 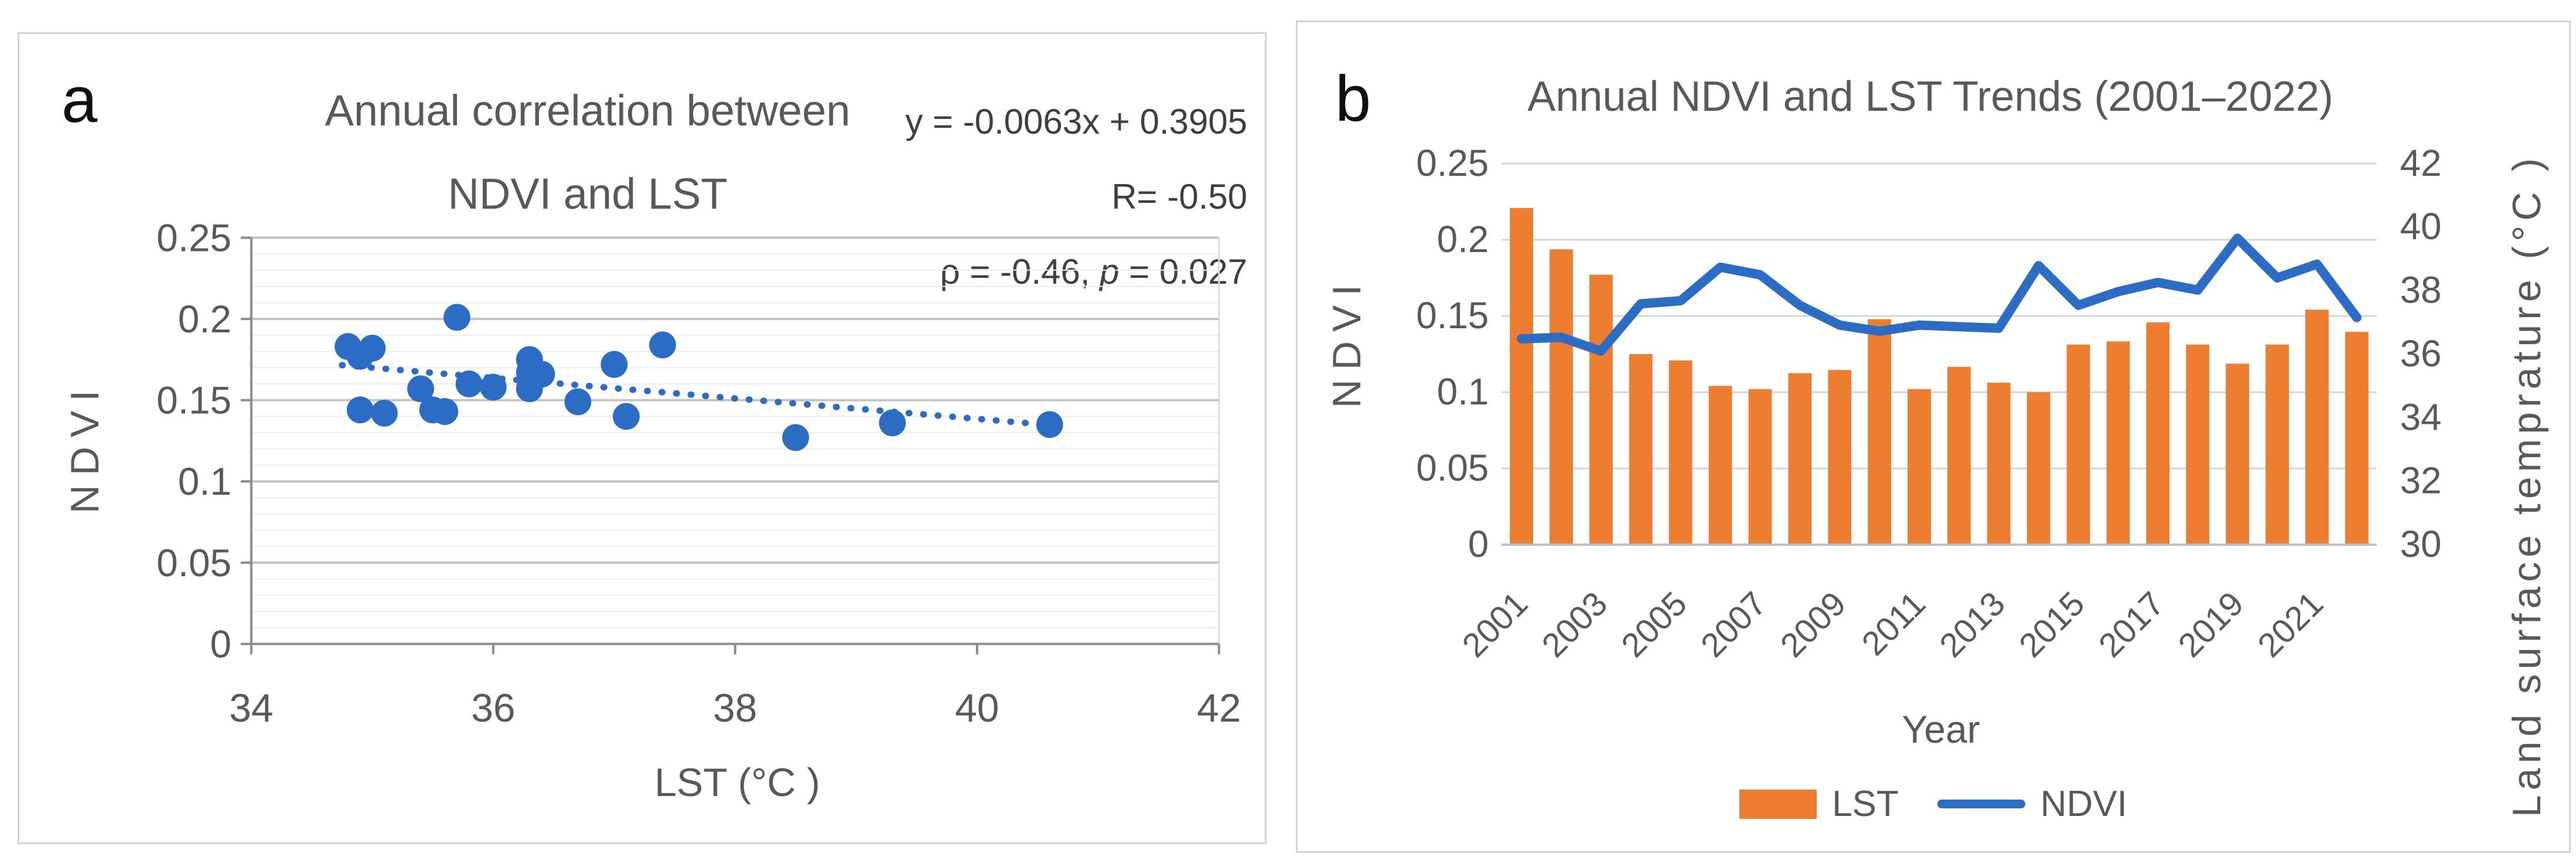 I want to click on lst-bar-2003, so click(x=1601, y=409).